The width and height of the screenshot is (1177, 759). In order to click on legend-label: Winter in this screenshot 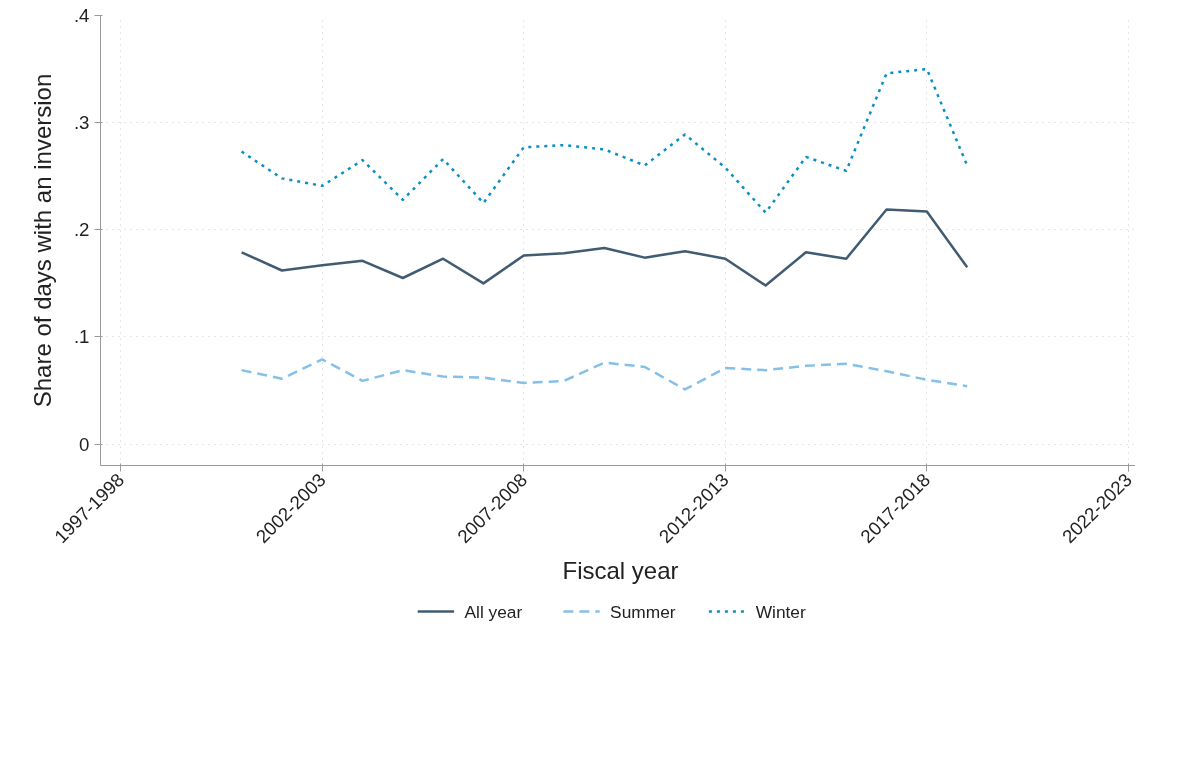, I will do `click(780, 611)`.